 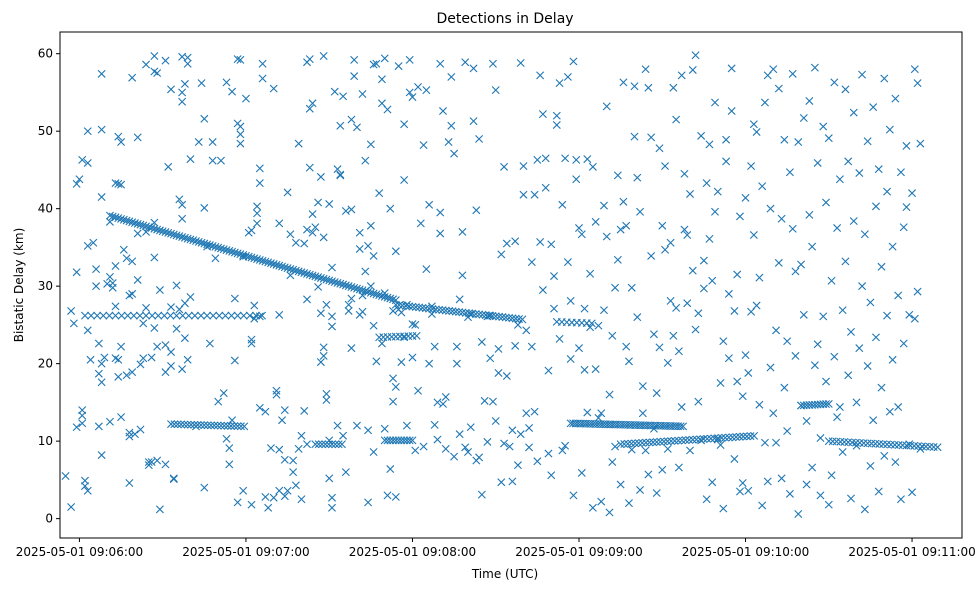 I want to click on chart-title: Detections in Delay, so click(x=504, y=19).